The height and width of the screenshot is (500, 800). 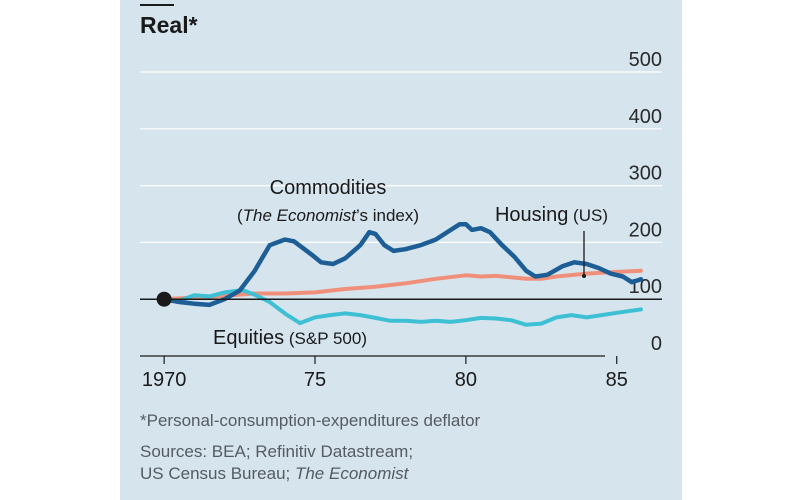 I want to click on y-tick-label-400: 400, so click(x=645, y=117).